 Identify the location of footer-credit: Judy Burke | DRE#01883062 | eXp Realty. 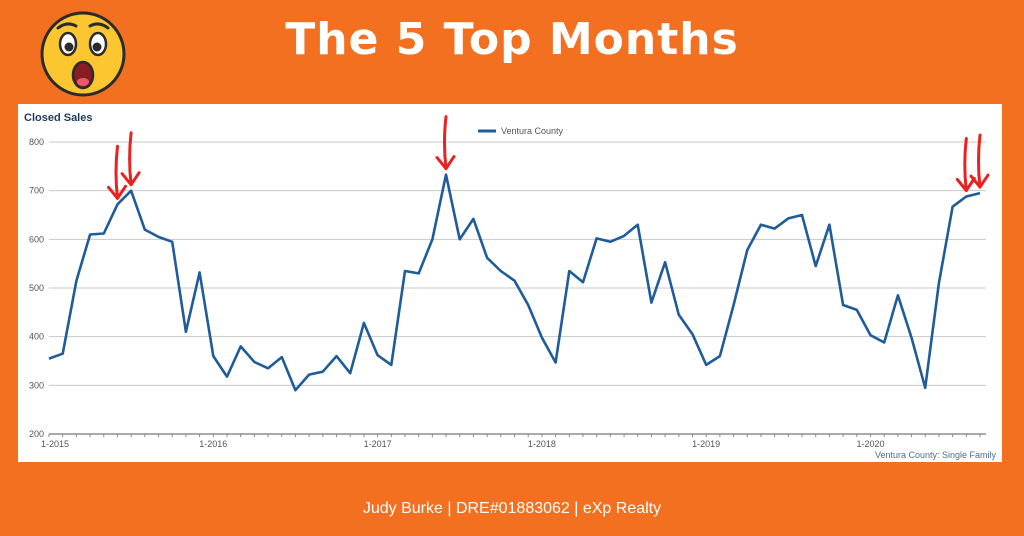
(512, 508).